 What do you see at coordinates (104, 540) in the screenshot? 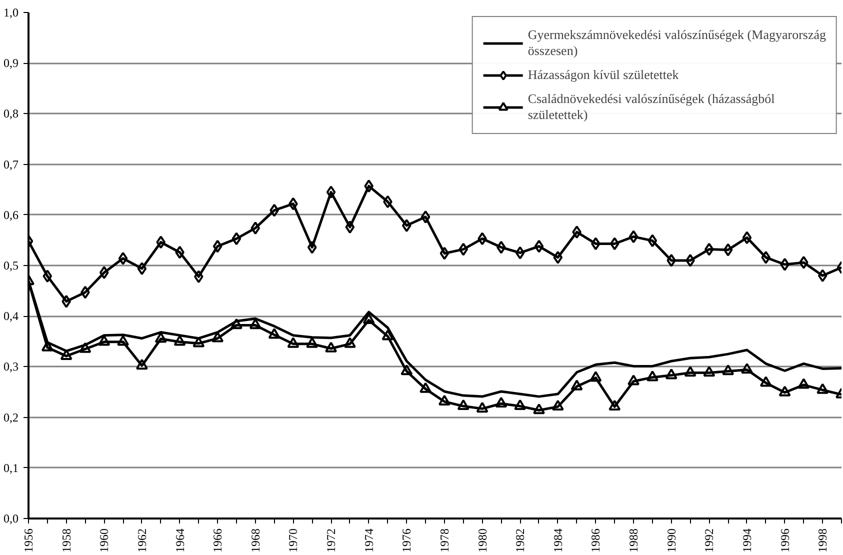
I see `x-tick-label: 1960` at bounding box center [104, 540].